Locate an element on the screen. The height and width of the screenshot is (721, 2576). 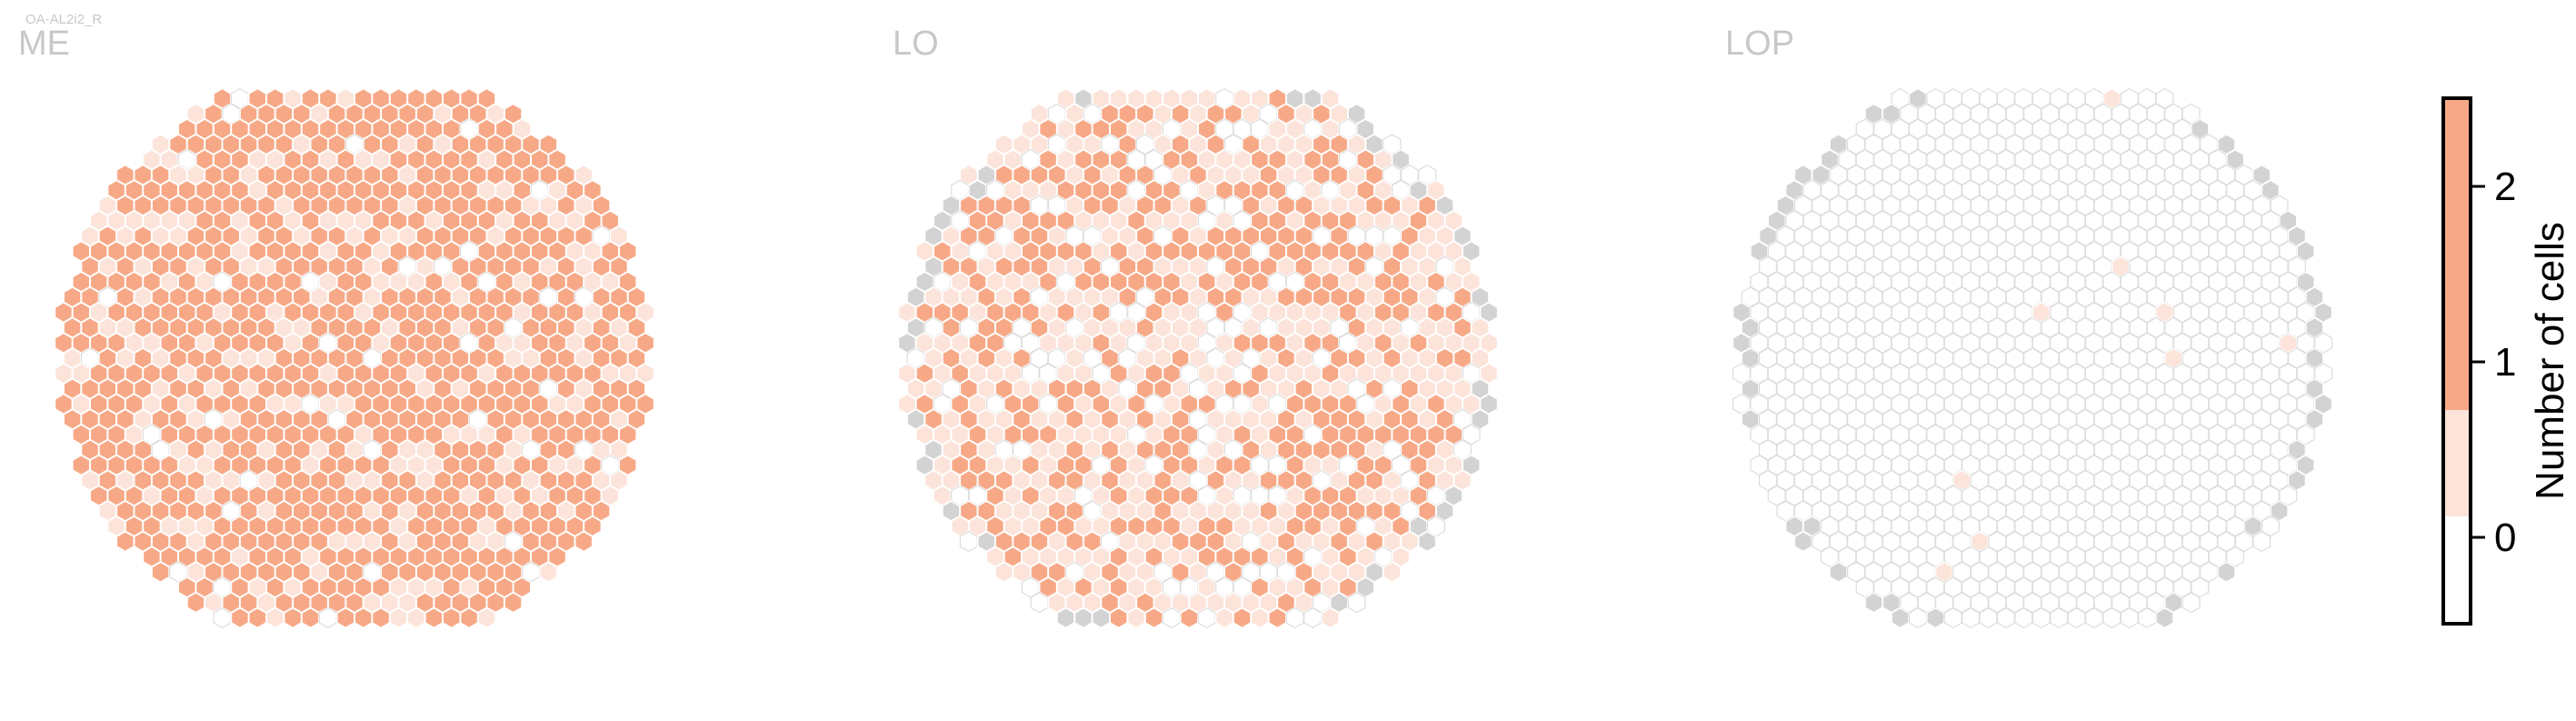
figure-subtitle: OA-AL2i2_R is located at coordinates (64, 19).